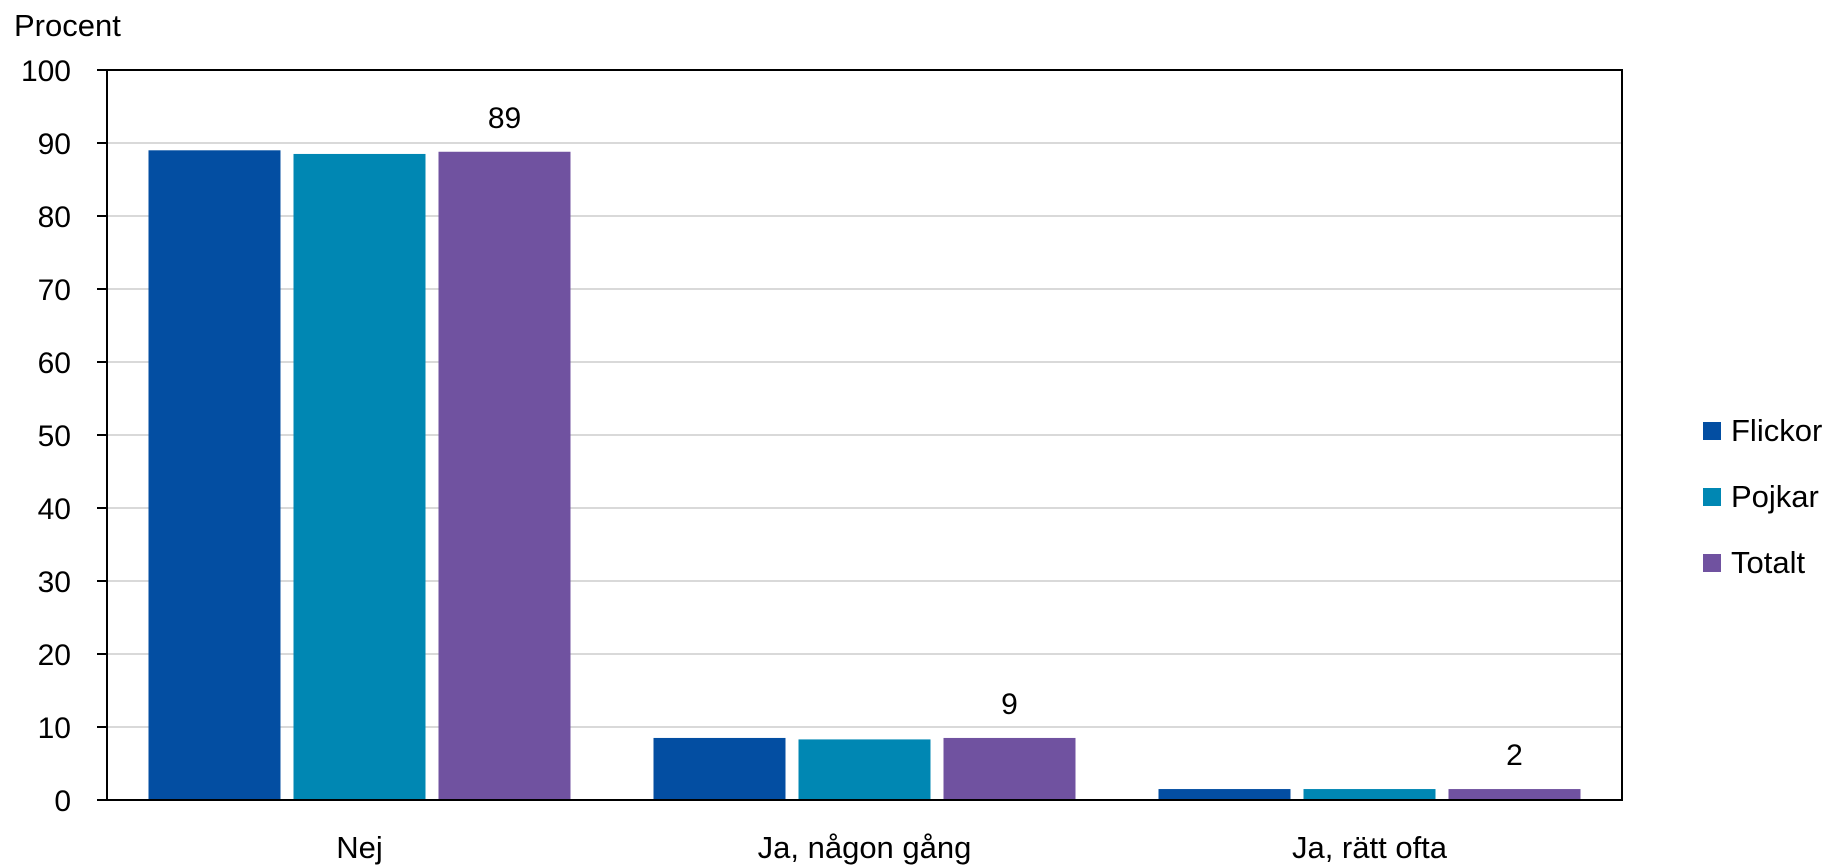 The image size is (1842, 868). I want to click on y-tick-label: 0, so click(62, 801).